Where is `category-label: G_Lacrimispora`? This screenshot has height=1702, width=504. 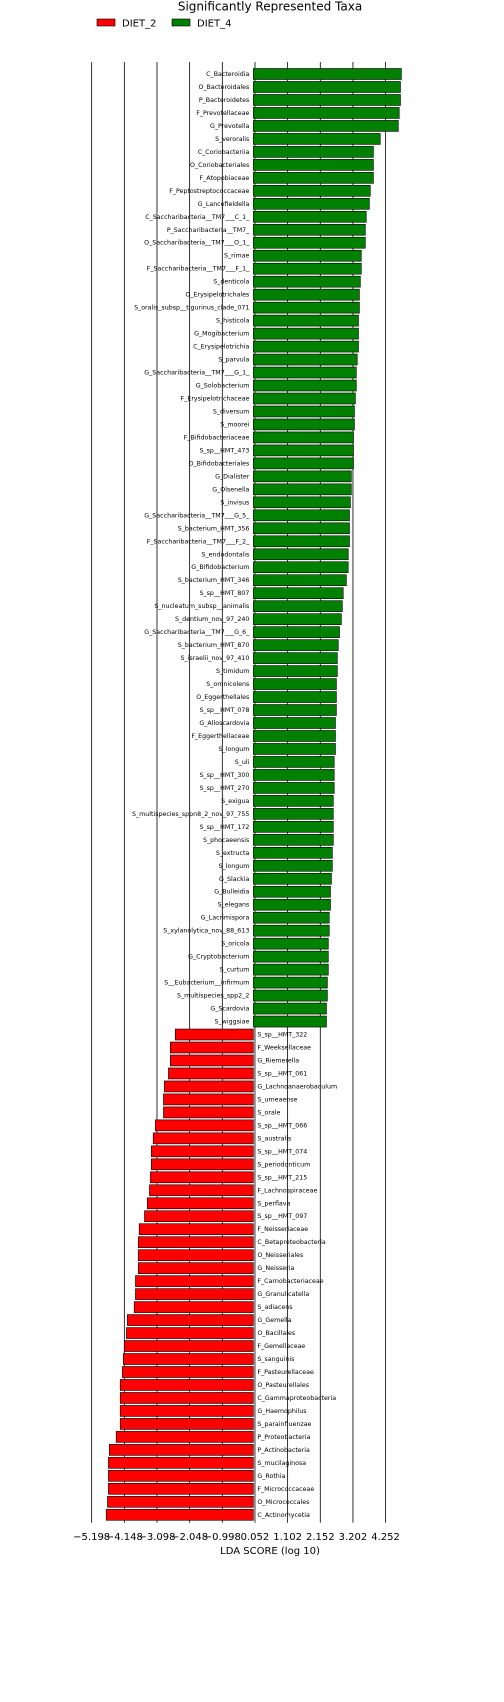
category-label: G_Lacrimispora is located at coordinates (225, 918).